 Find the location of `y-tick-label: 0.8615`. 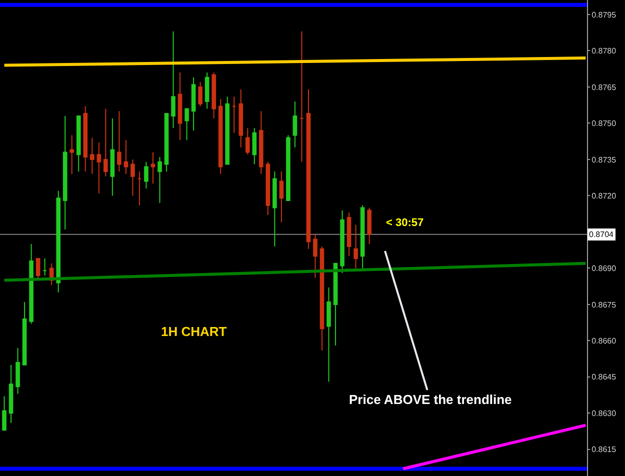

y-tick-label: 0.8615 is located at coordinates (604, 449).